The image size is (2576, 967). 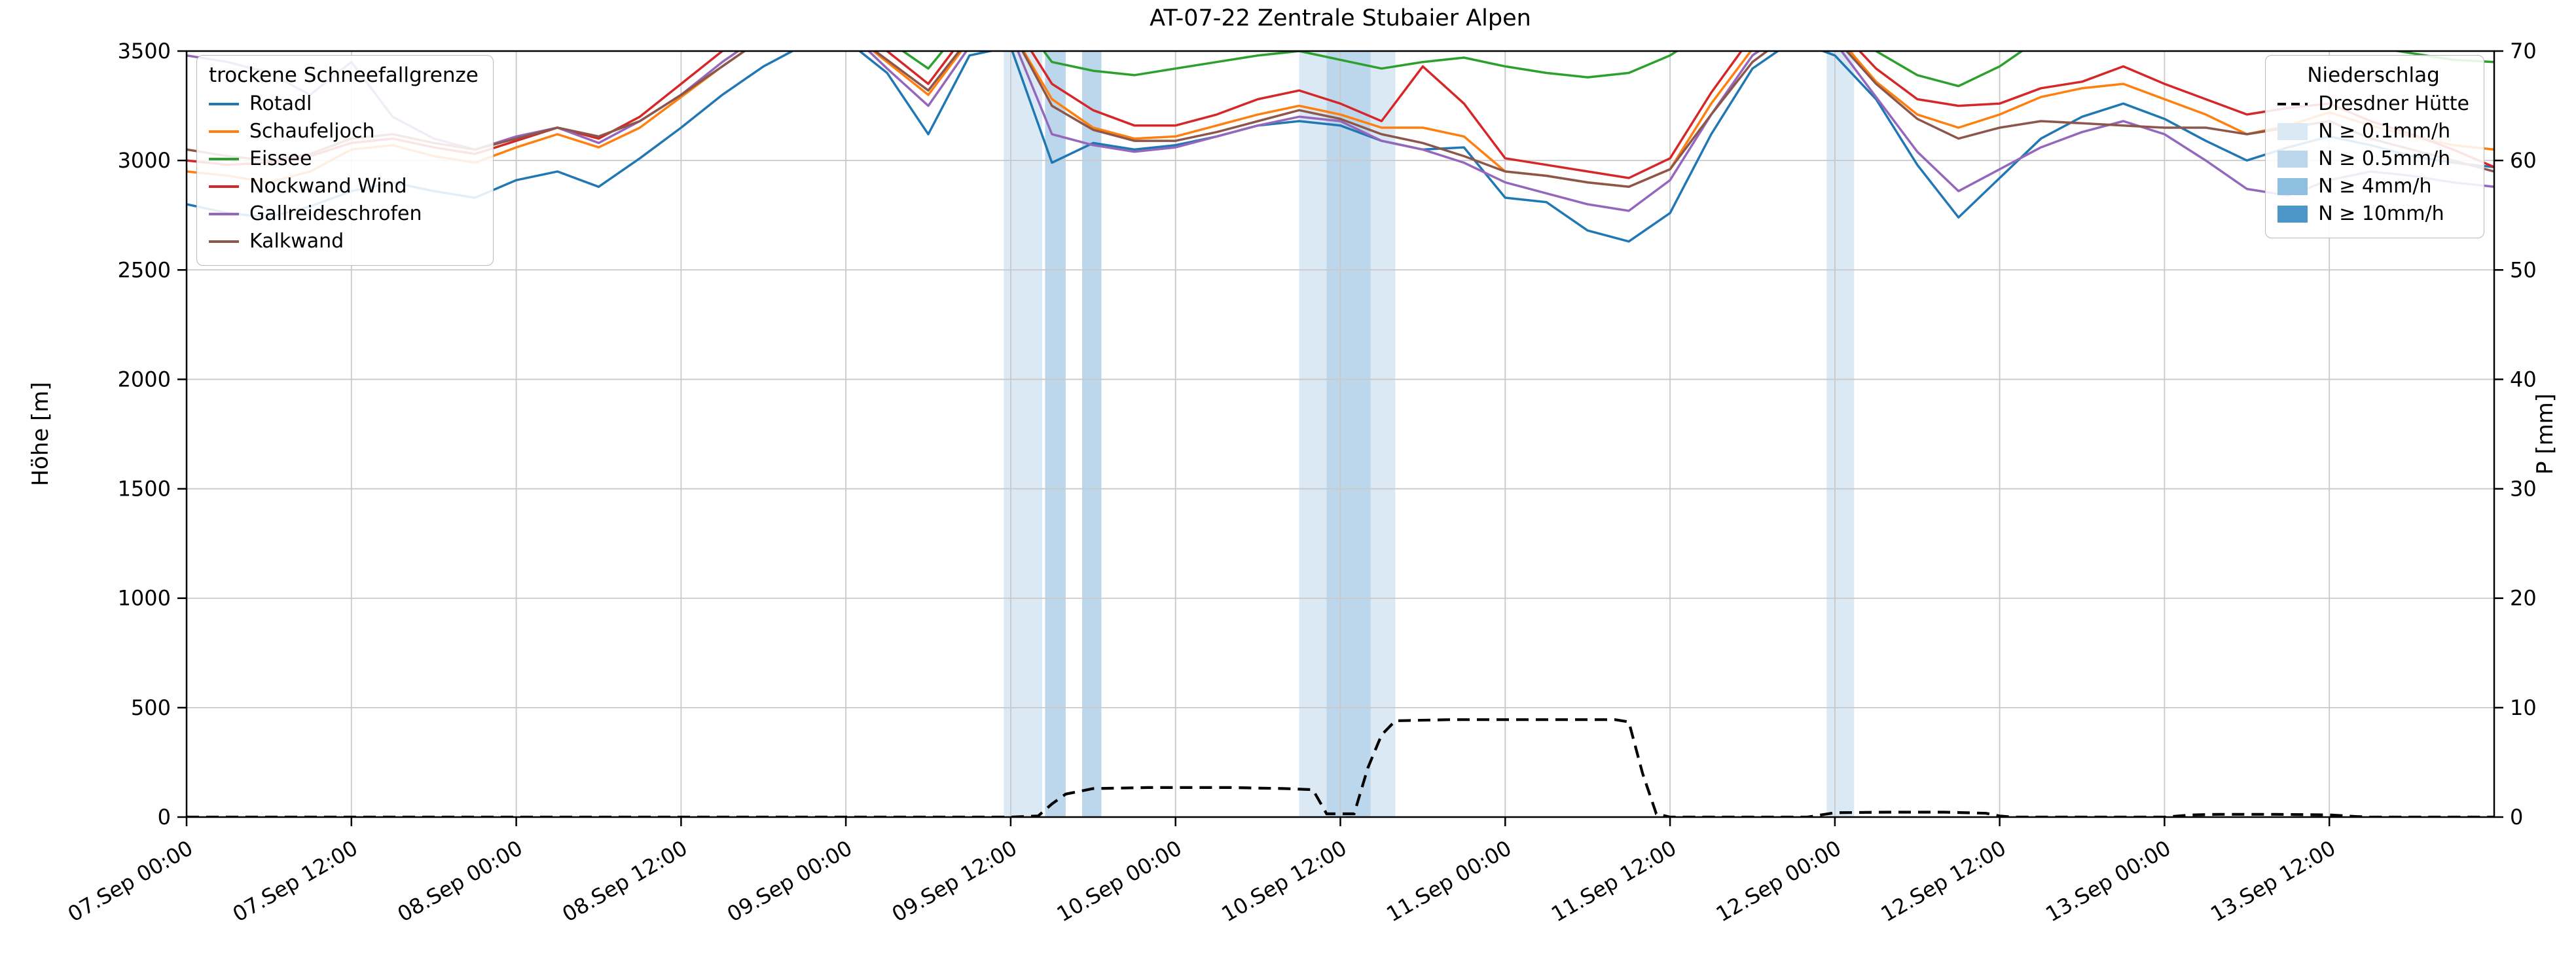 I want to click on svg-text: 50, so click(x=2523, y=269).